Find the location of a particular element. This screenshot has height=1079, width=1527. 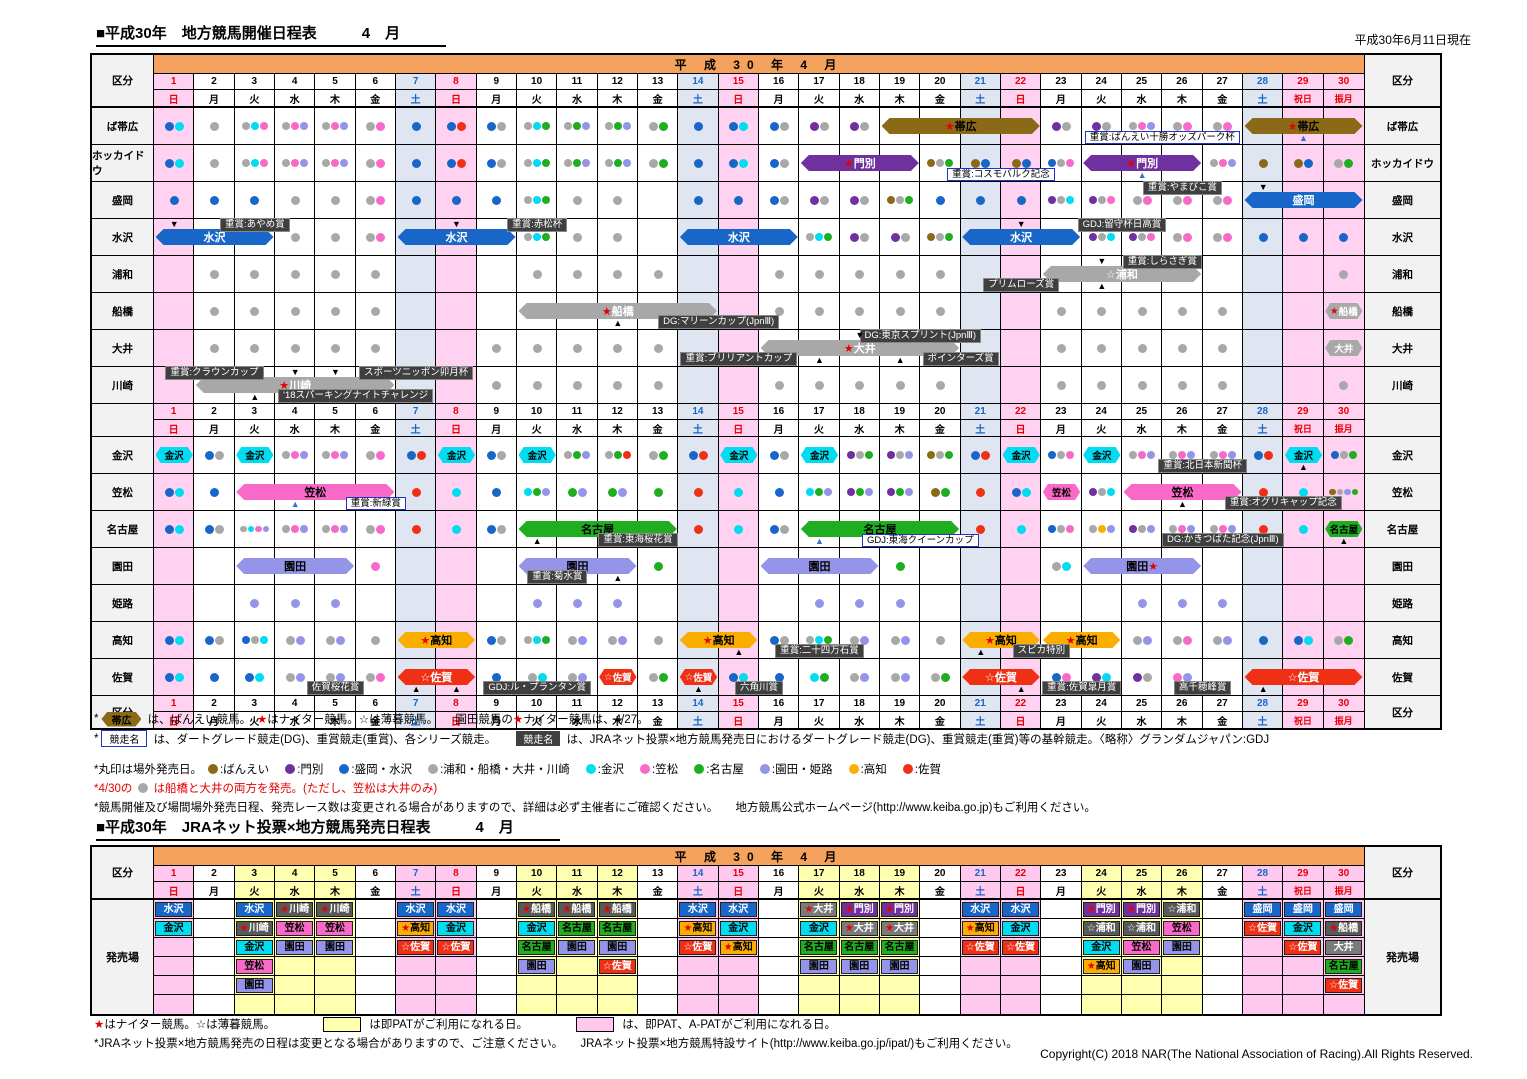

sales-venue-tag: ★川崎 is located at coordinates (335, 909).